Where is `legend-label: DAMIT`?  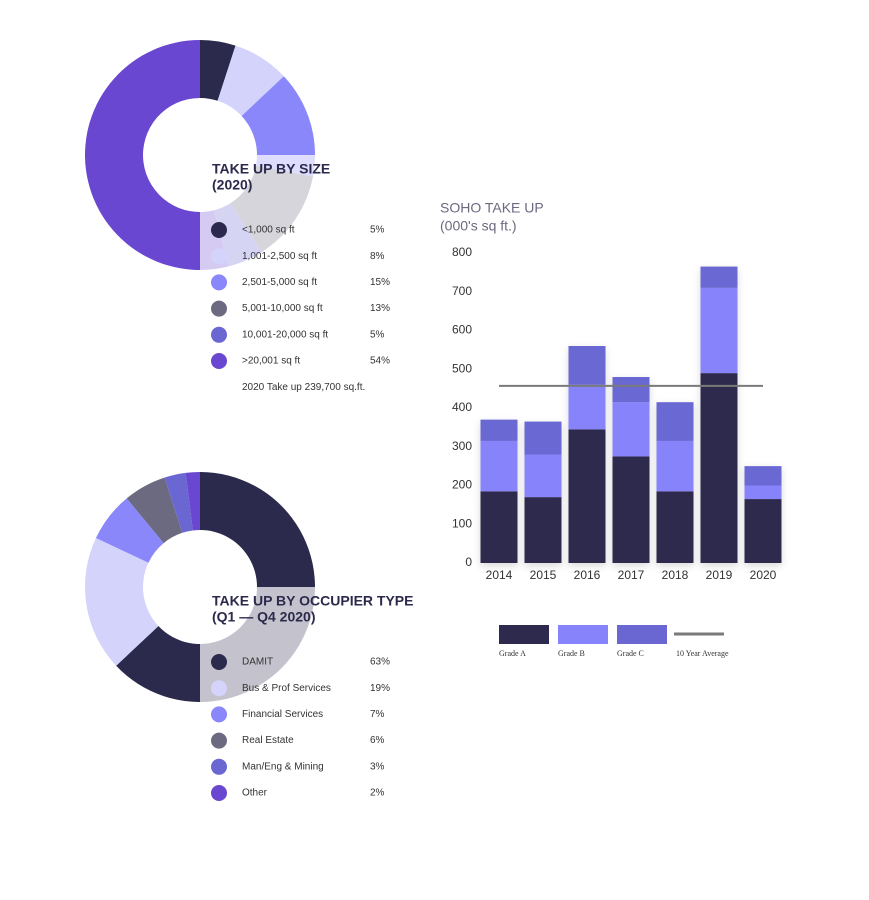 legend-label: DAMIT is located at coordinates (257, 662).